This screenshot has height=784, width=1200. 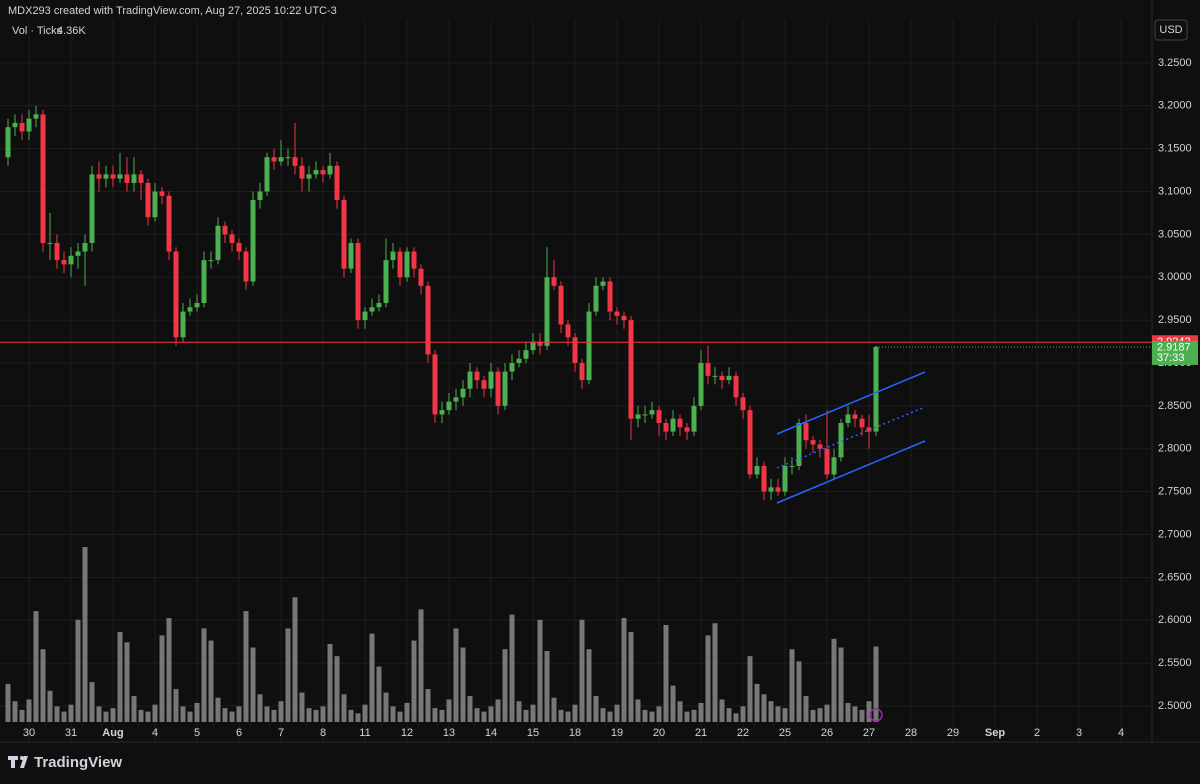 I want to click on y-tick-label: 2.6000, so click(x=1175, y=620).